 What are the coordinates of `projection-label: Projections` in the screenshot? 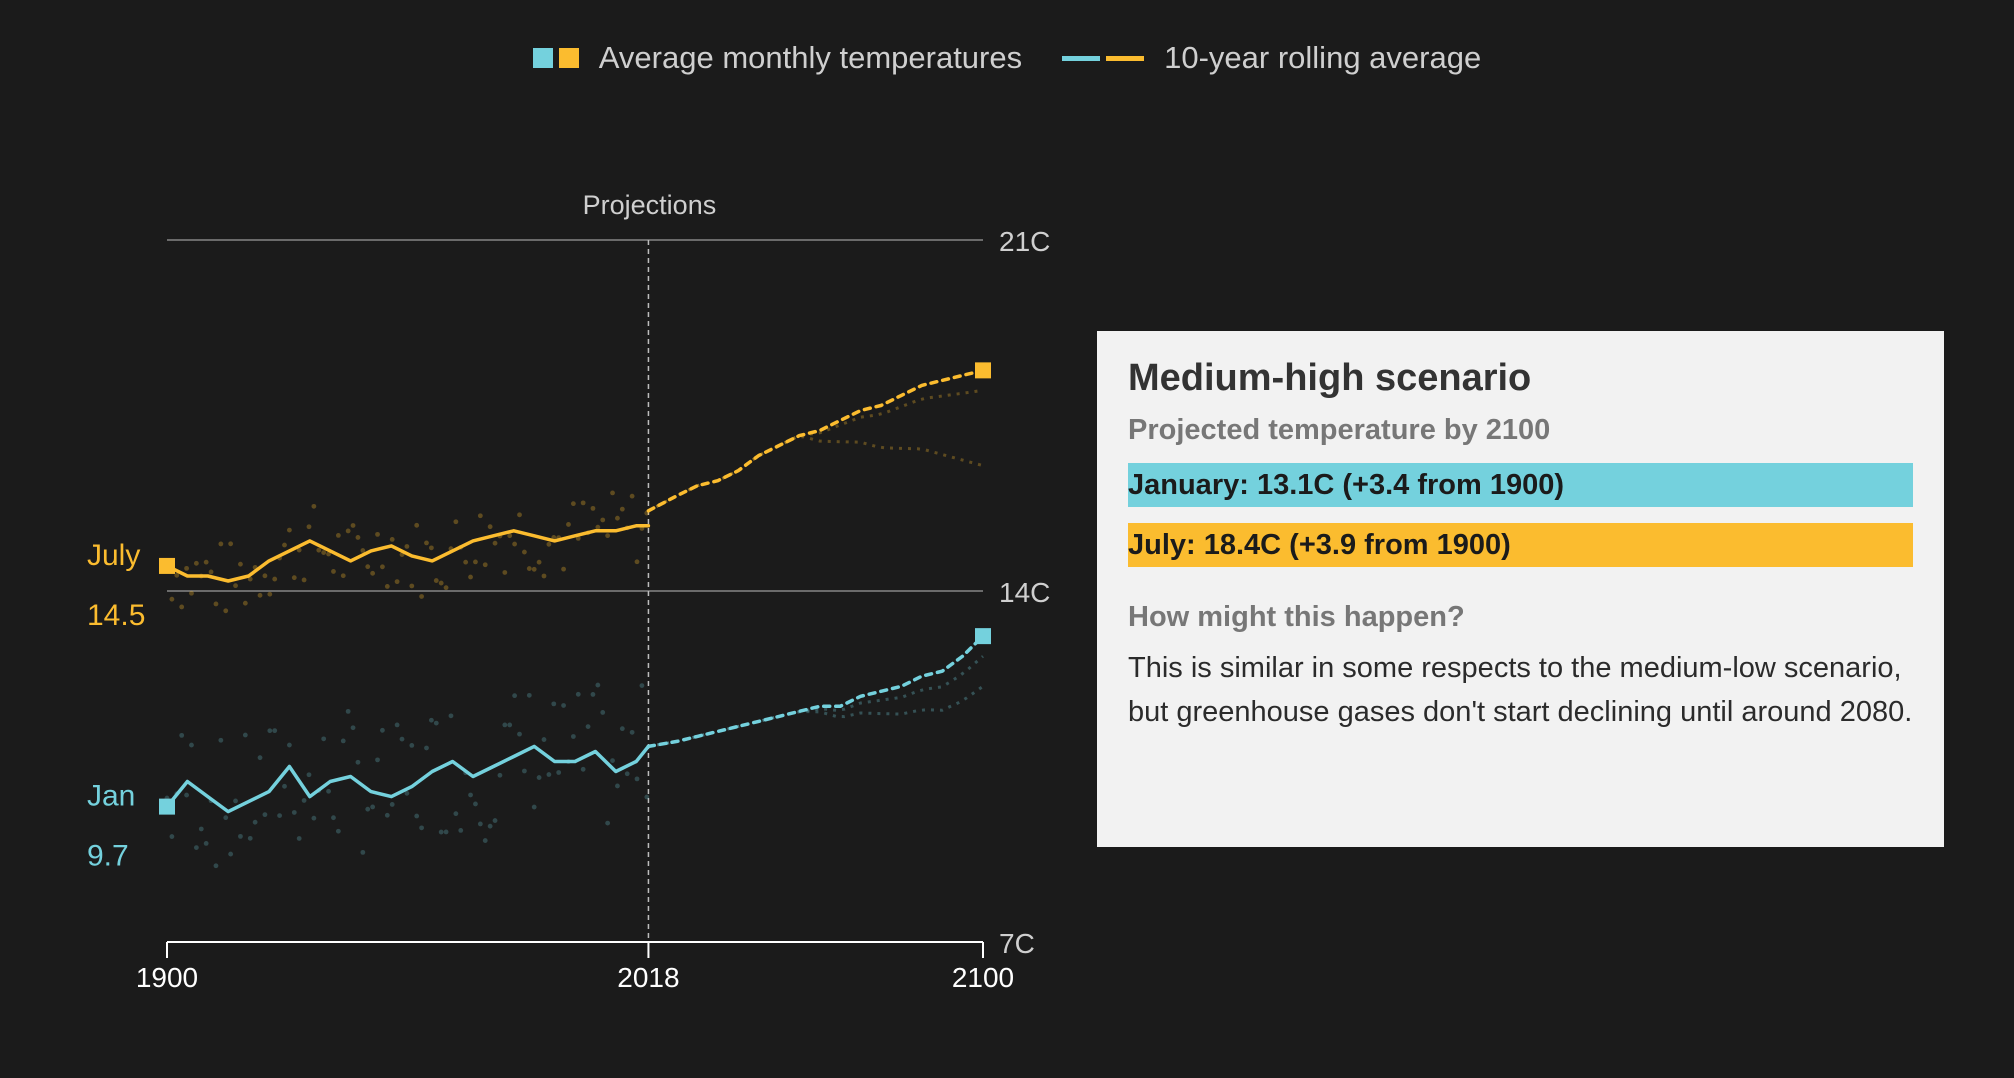 It's located at (650, 205).